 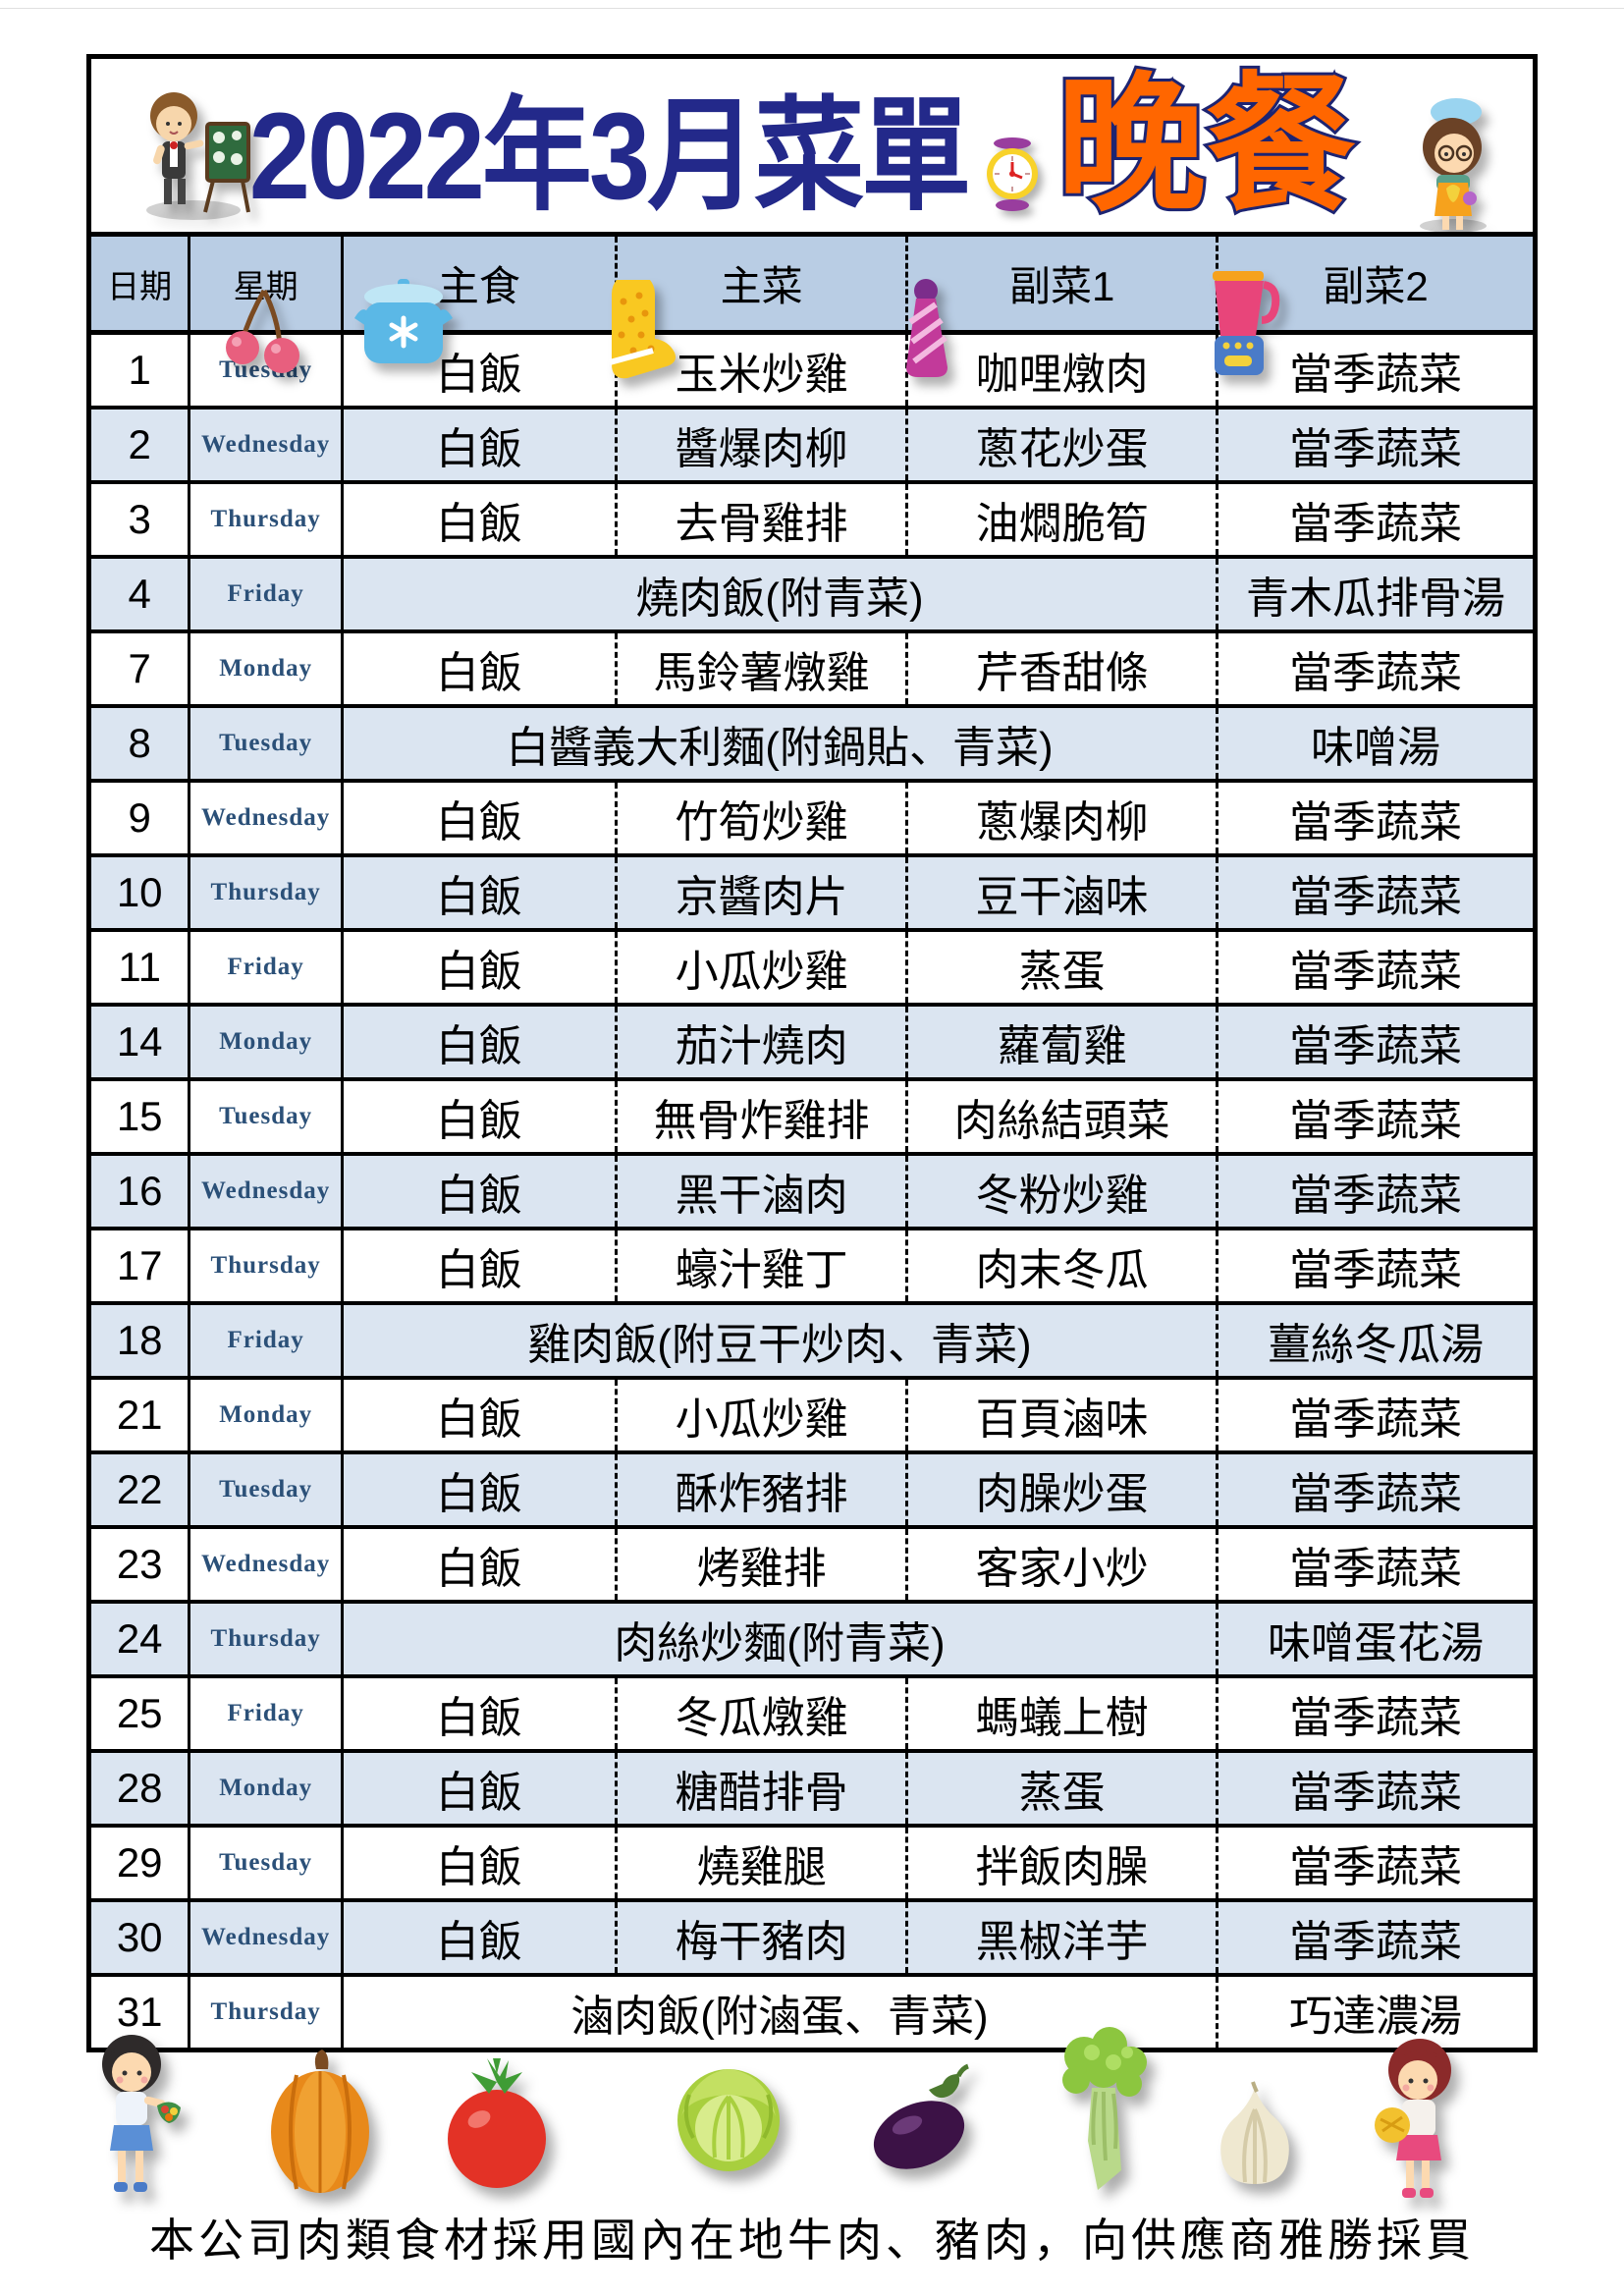 I want to click on table-row: 7 Monday 白飯 馬鈴薯燉雞 芹香甜條 當季蔬菜, so click(x=812, y=670).